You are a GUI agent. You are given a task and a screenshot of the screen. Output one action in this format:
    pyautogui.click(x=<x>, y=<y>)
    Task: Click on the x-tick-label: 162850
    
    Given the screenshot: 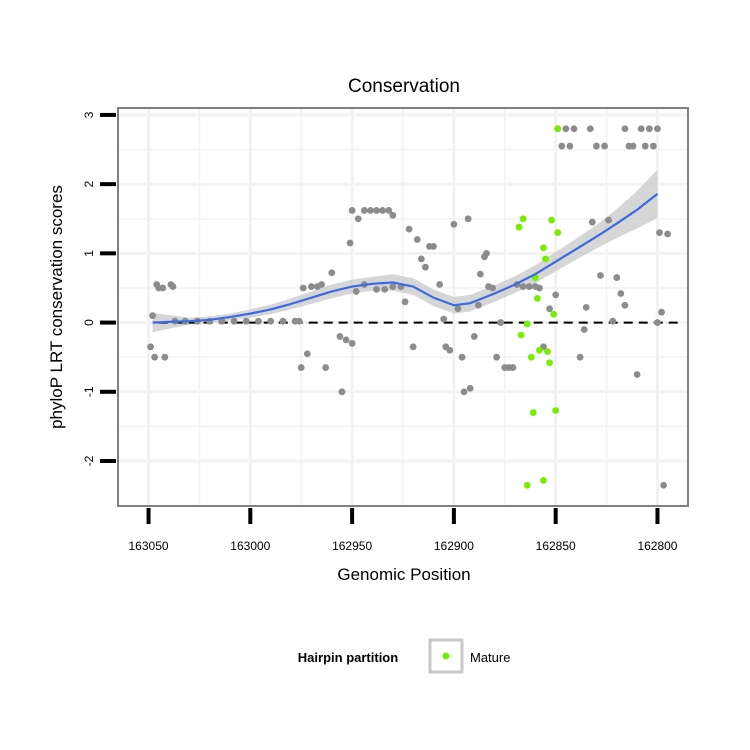 What is the action you would take?
    pyautogui.click(x=556, y=546)
    